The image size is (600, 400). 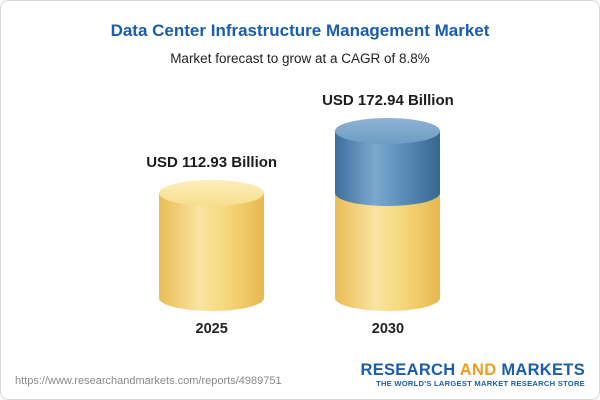 What do you see at coordinates (543, 370) in the screenshot?
I see `logo-word-markets: MARKETS` at bounding box center [543, 370].